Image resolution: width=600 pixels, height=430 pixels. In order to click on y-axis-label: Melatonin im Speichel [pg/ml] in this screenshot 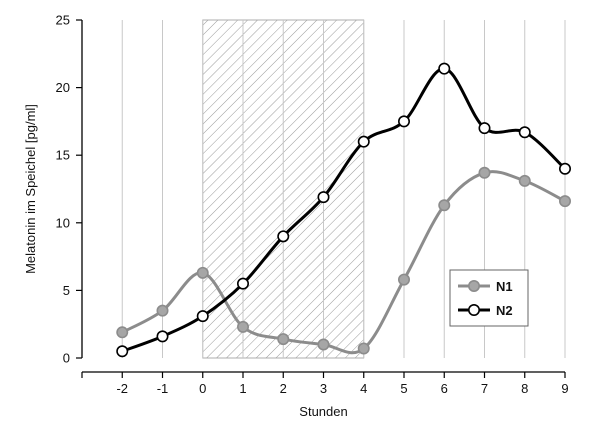, I will do `click(30, 189)`.